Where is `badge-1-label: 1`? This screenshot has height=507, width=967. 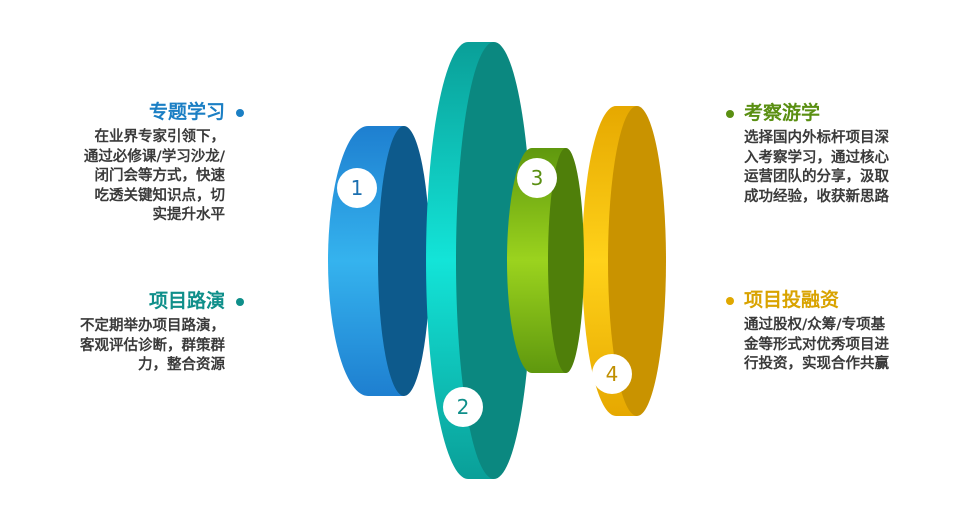 badge-1-label: 1 is located at coordinates (357, 188).